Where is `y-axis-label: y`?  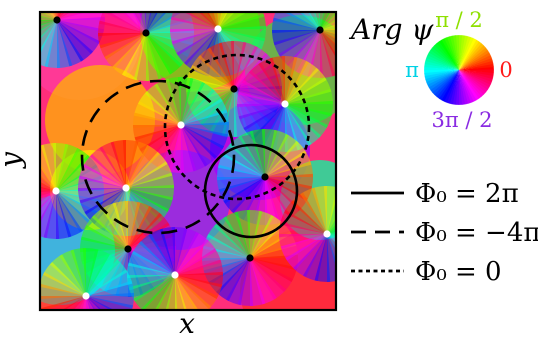 y-axis-label: y is located at coordinates (13, 160).